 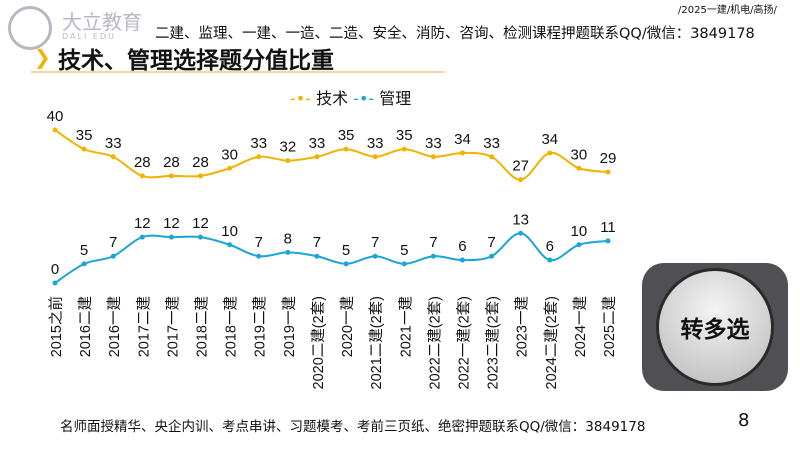 I want to click on data-label: 40, so click(x=55, y=116).